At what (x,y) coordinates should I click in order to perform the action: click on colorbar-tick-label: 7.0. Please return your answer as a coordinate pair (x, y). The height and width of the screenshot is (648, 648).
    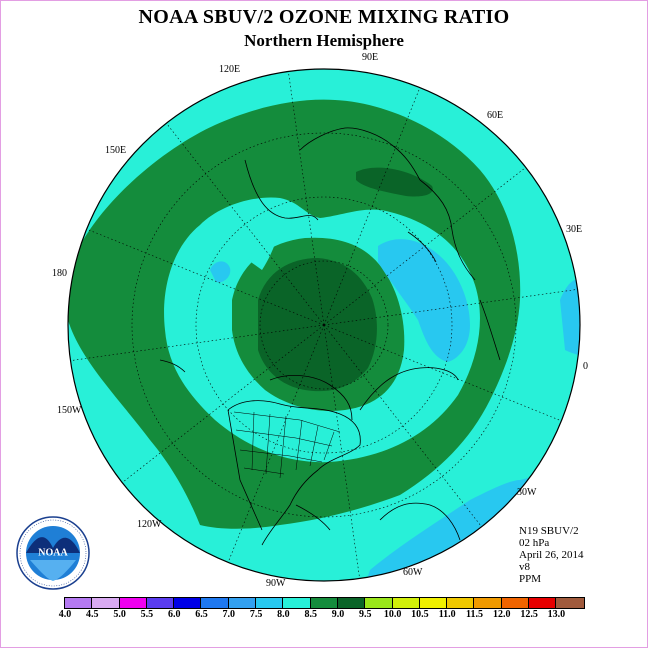
    Looking at the image, I should click on (229, 614).